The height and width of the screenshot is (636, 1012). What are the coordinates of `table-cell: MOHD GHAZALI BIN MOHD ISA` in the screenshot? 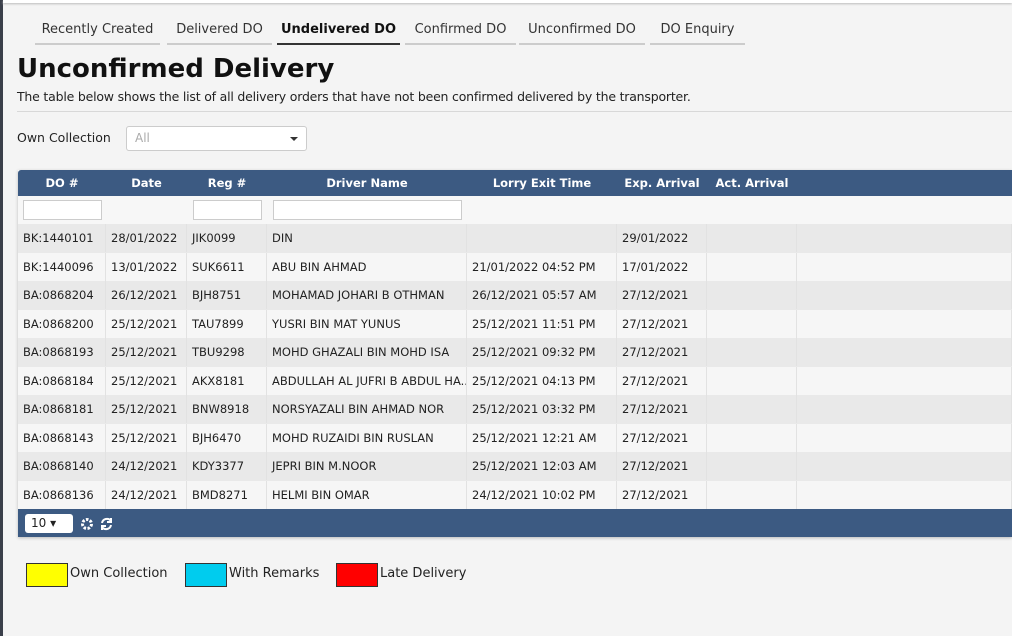 It's located at (367, 352).